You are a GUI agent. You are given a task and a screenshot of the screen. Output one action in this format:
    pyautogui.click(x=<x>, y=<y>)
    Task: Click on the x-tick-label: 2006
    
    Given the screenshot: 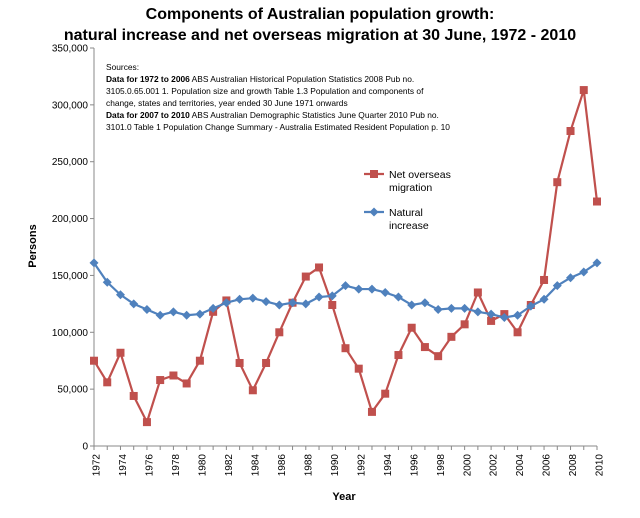 What is the action you would take?
    pyautogui.click(x=547, y=465)
    